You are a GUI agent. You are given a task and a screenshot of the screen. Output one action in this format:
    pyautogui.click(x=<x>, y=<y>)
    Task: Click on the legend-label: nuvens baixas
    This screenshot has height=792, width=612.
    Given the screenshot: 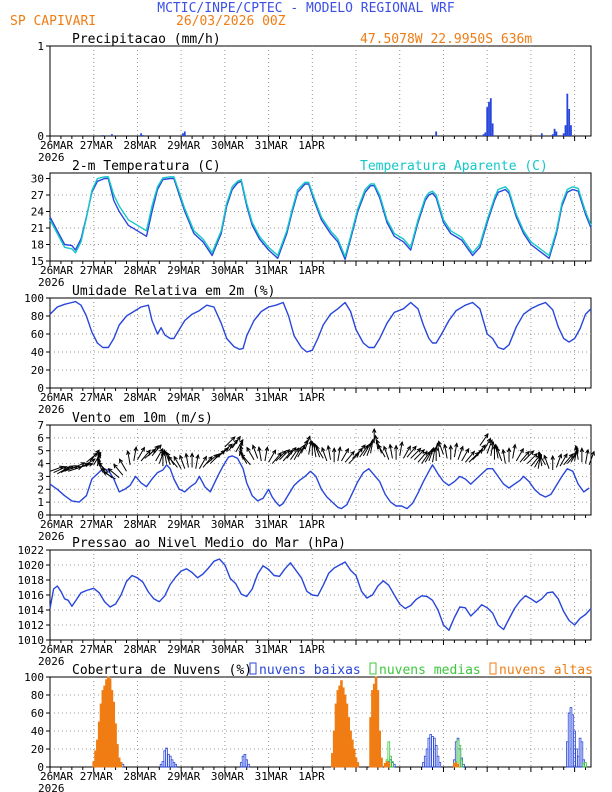 What is the action you would take?
    pyautogui.click(x=310, y=670)
    